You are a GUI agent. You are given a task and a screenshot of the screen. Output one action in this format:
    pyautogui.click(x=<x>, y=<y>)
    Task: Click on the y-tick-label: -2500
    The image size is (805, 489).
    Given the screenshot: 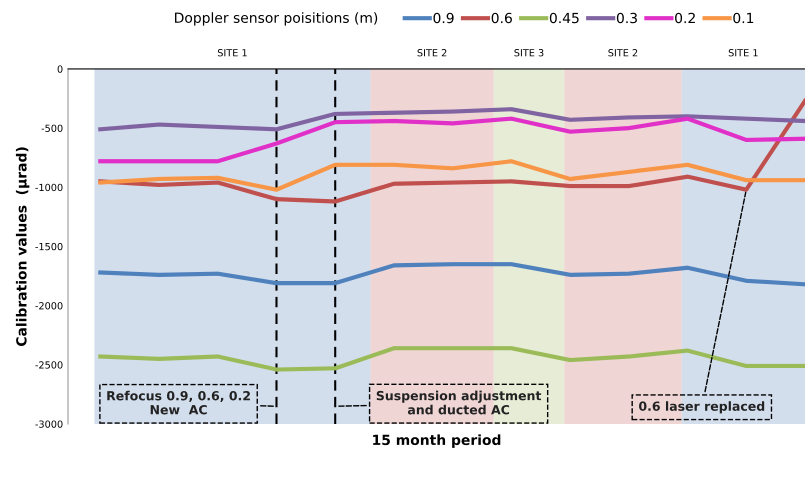 What is the action you would take?
    pyautogui.click(x=49, y=365)
    